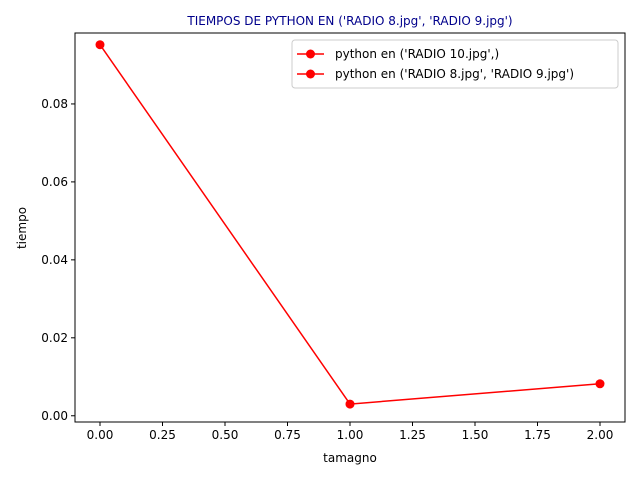 This screenshot has height=480, width=640. I want to click on x-tick-label: 1.75, so click(537, 435).